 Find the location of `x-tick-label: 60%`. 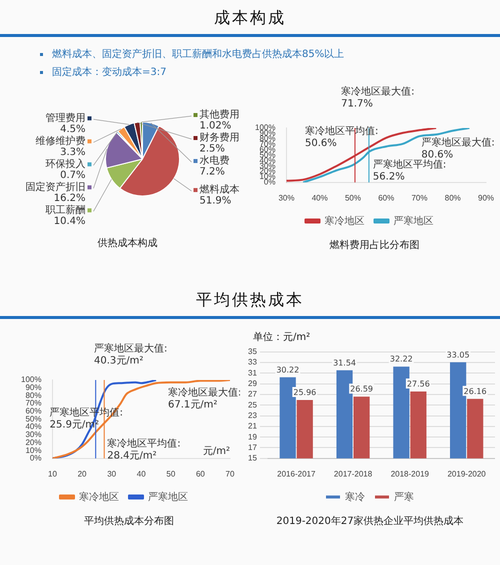

x-tick-label: 60% is located at coordinates (386, 197).